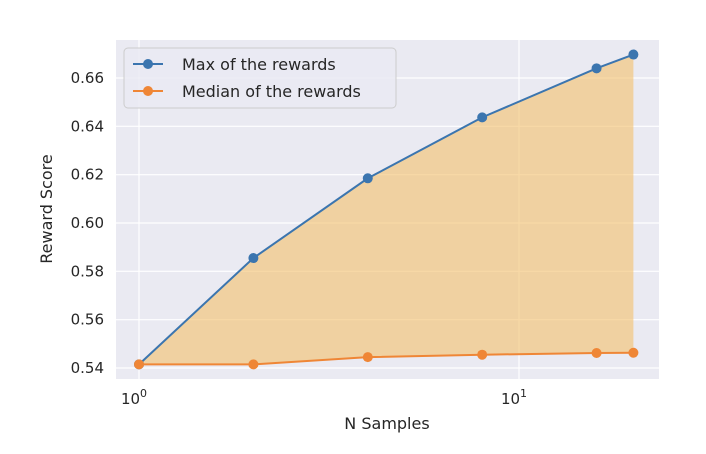 Image resolution: width=706 pixels, height=454 pixels. What do you see at coordinates (87, 320) in the screenshot?
I see `y-tick-label: 0.56` at bounding box center [87, 320].